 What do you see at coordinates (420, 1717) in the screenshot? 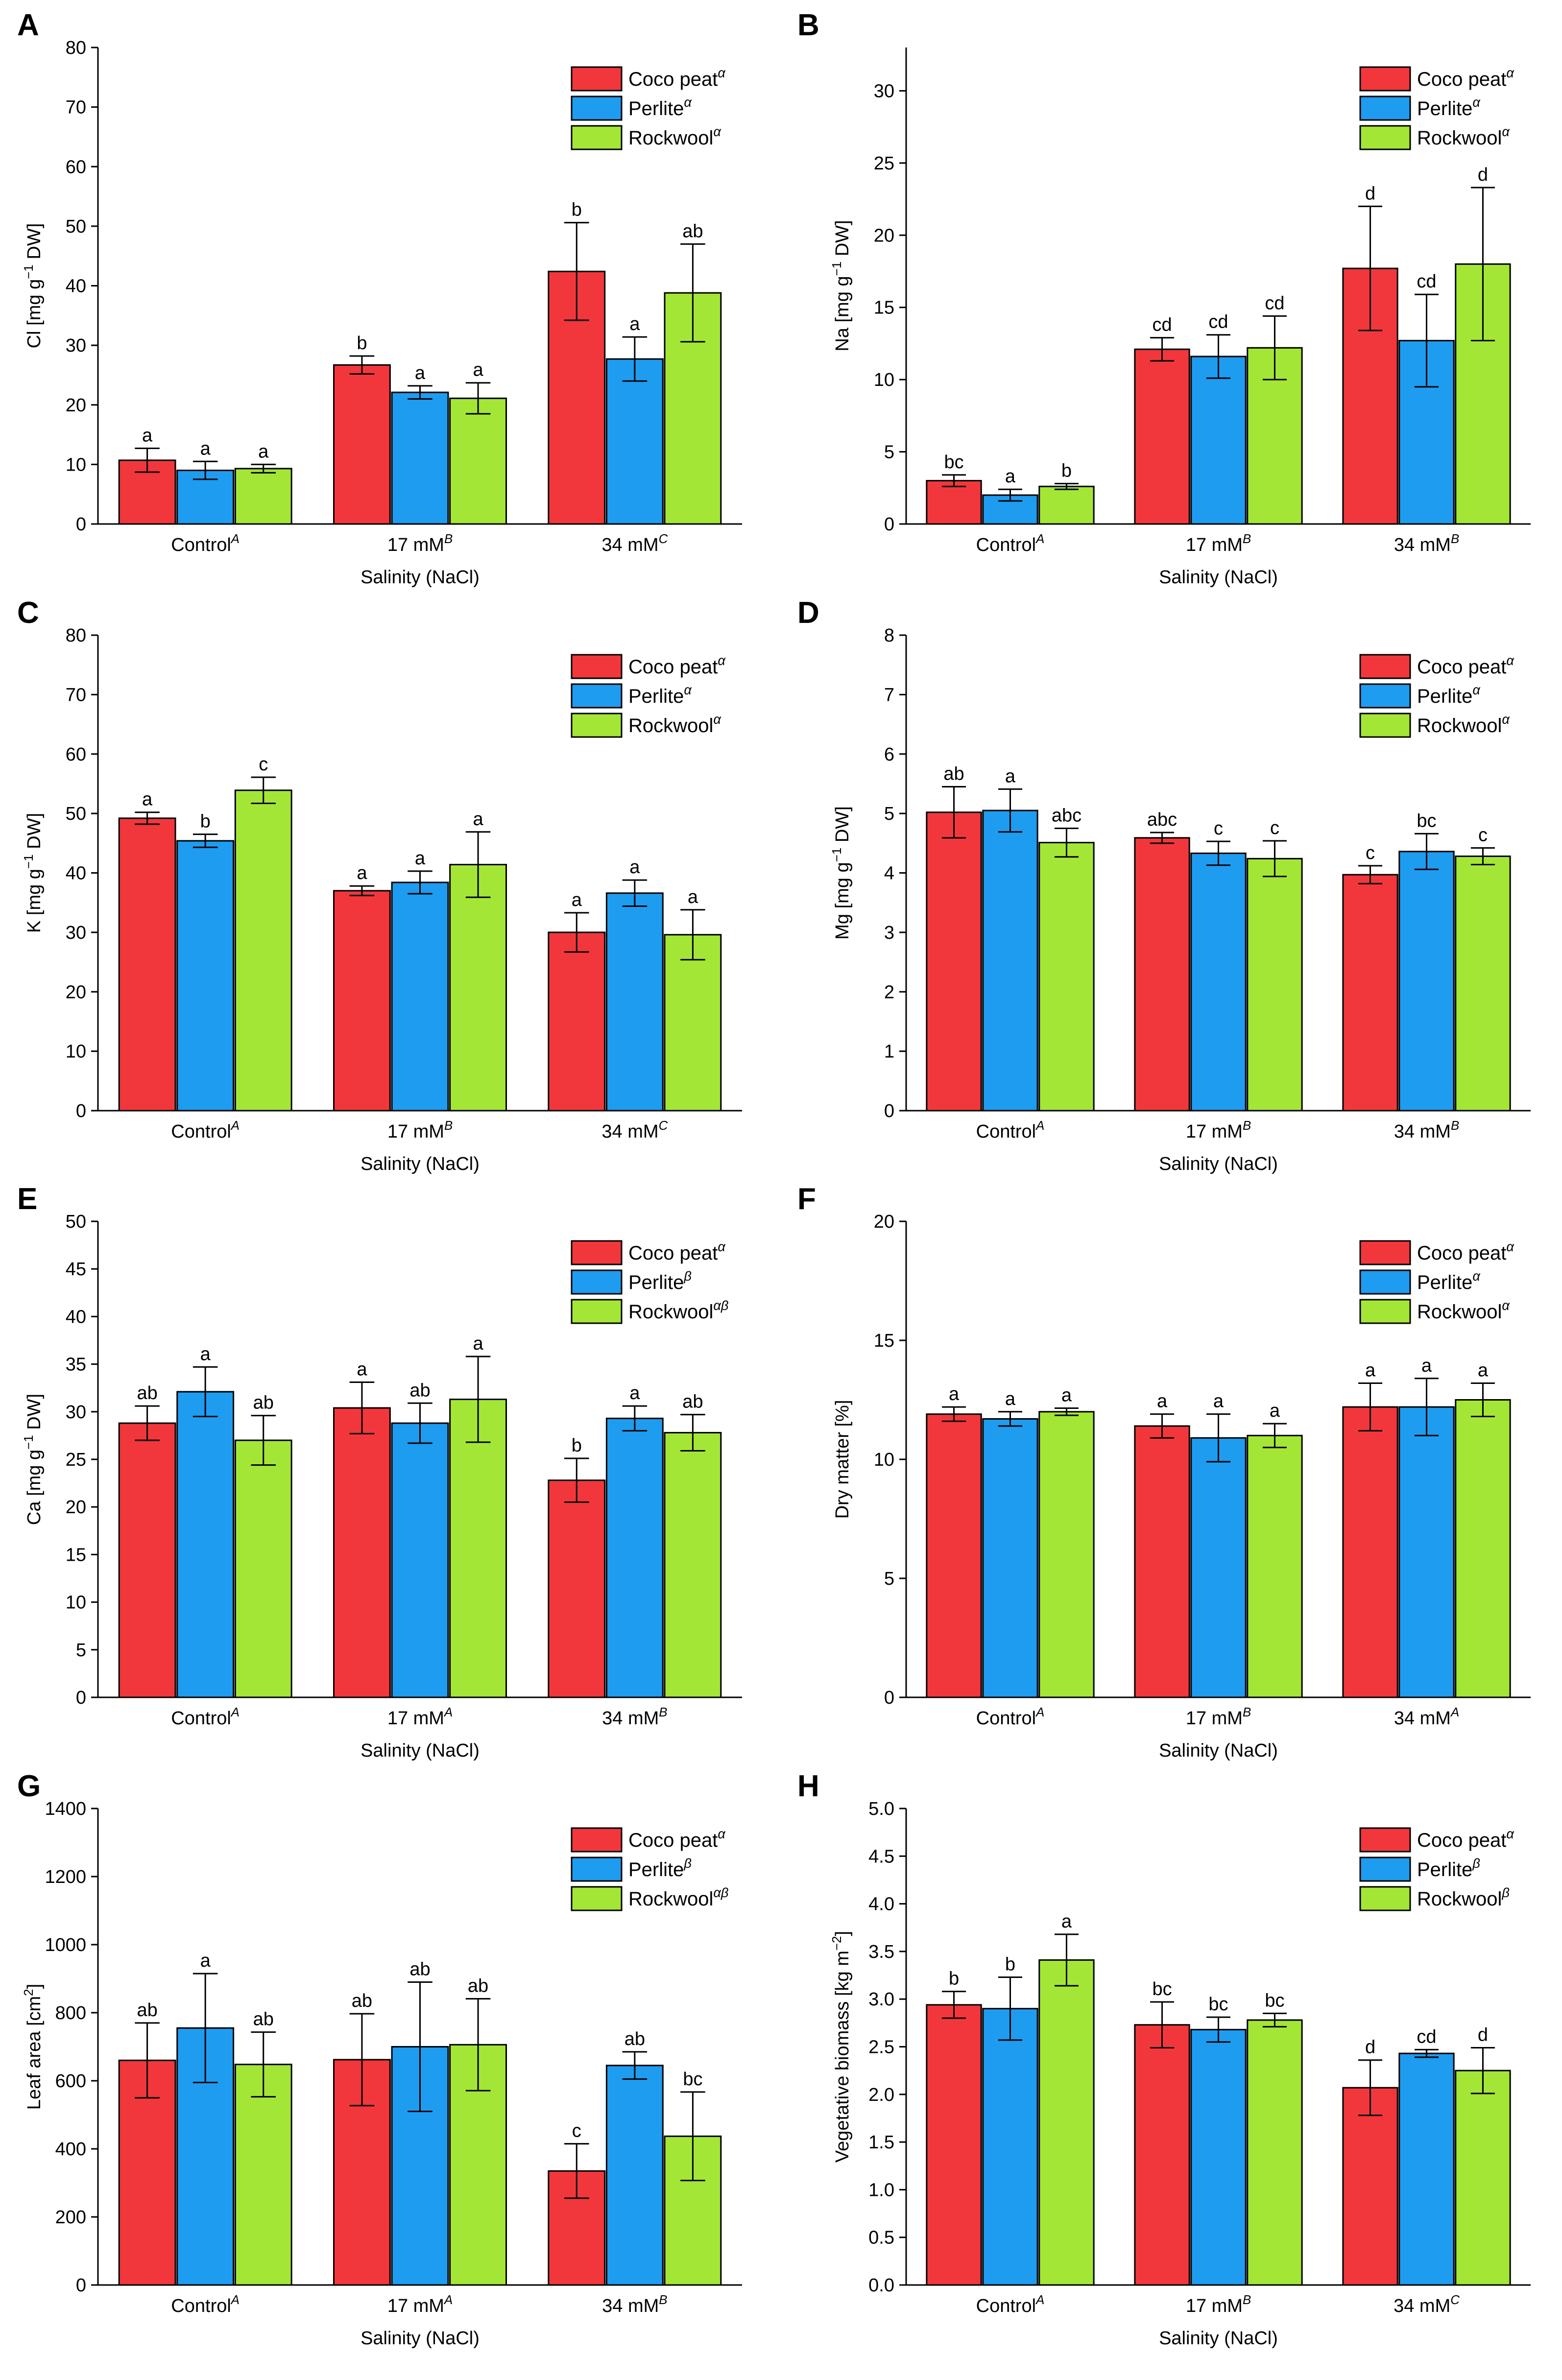
I see `x-category-label: 17 mMA` at bounding box center [420, 1717].